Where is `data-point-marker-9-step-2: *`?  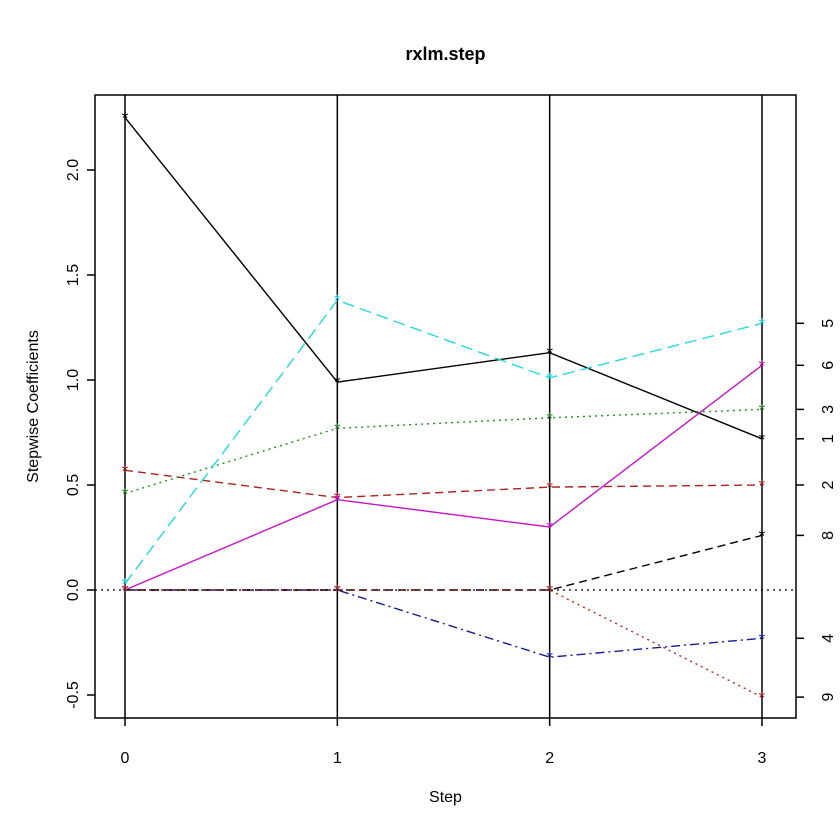
data-point-marker-9-step-2: * is located at coordinates (549, 590).